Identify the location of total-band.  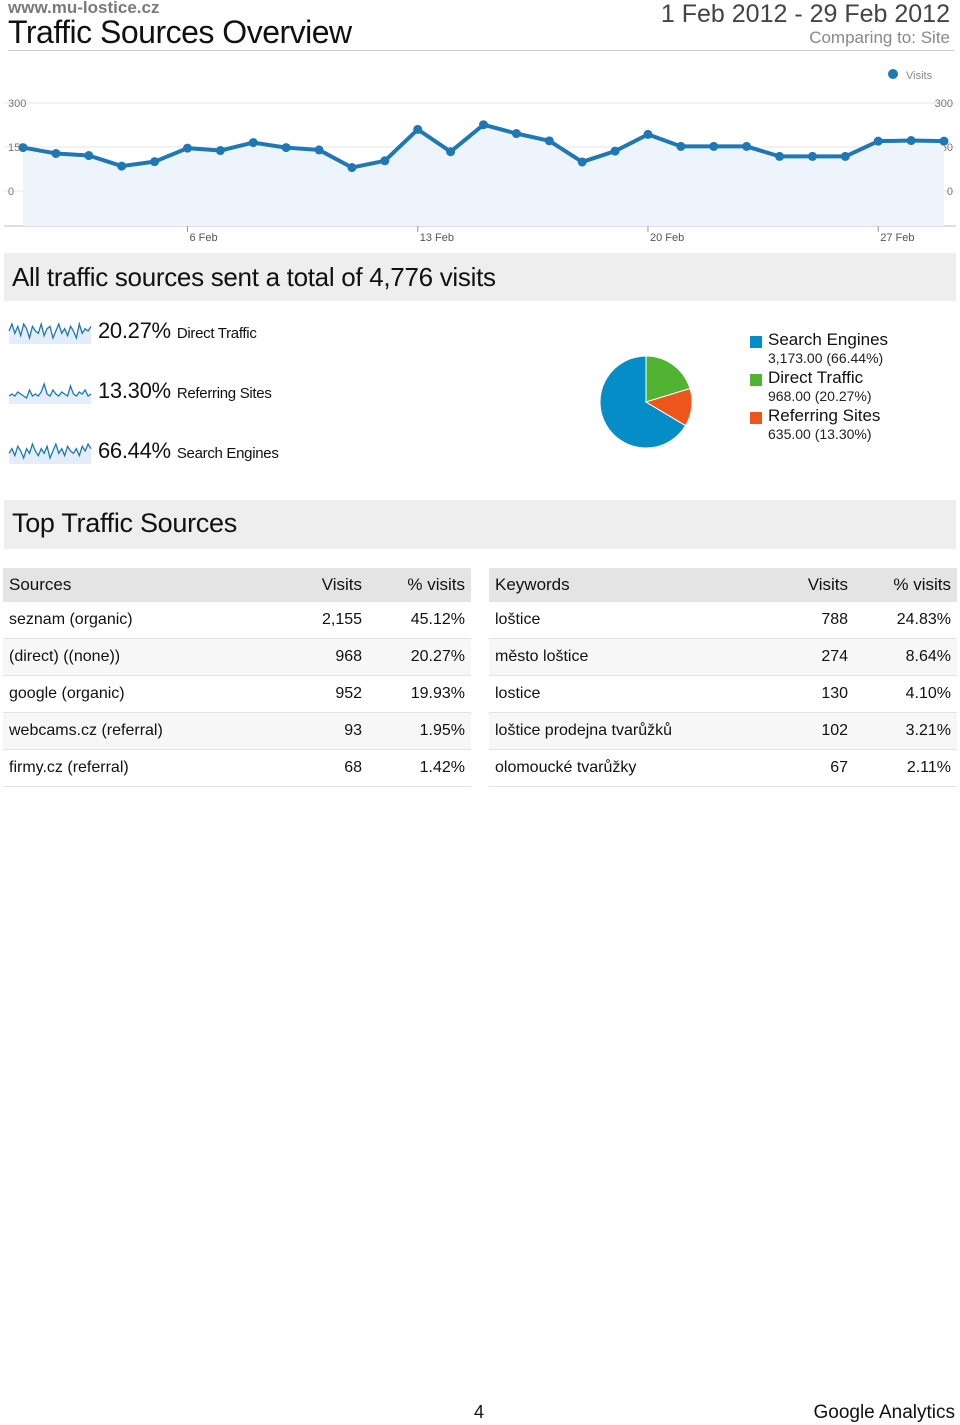
(480, 277).